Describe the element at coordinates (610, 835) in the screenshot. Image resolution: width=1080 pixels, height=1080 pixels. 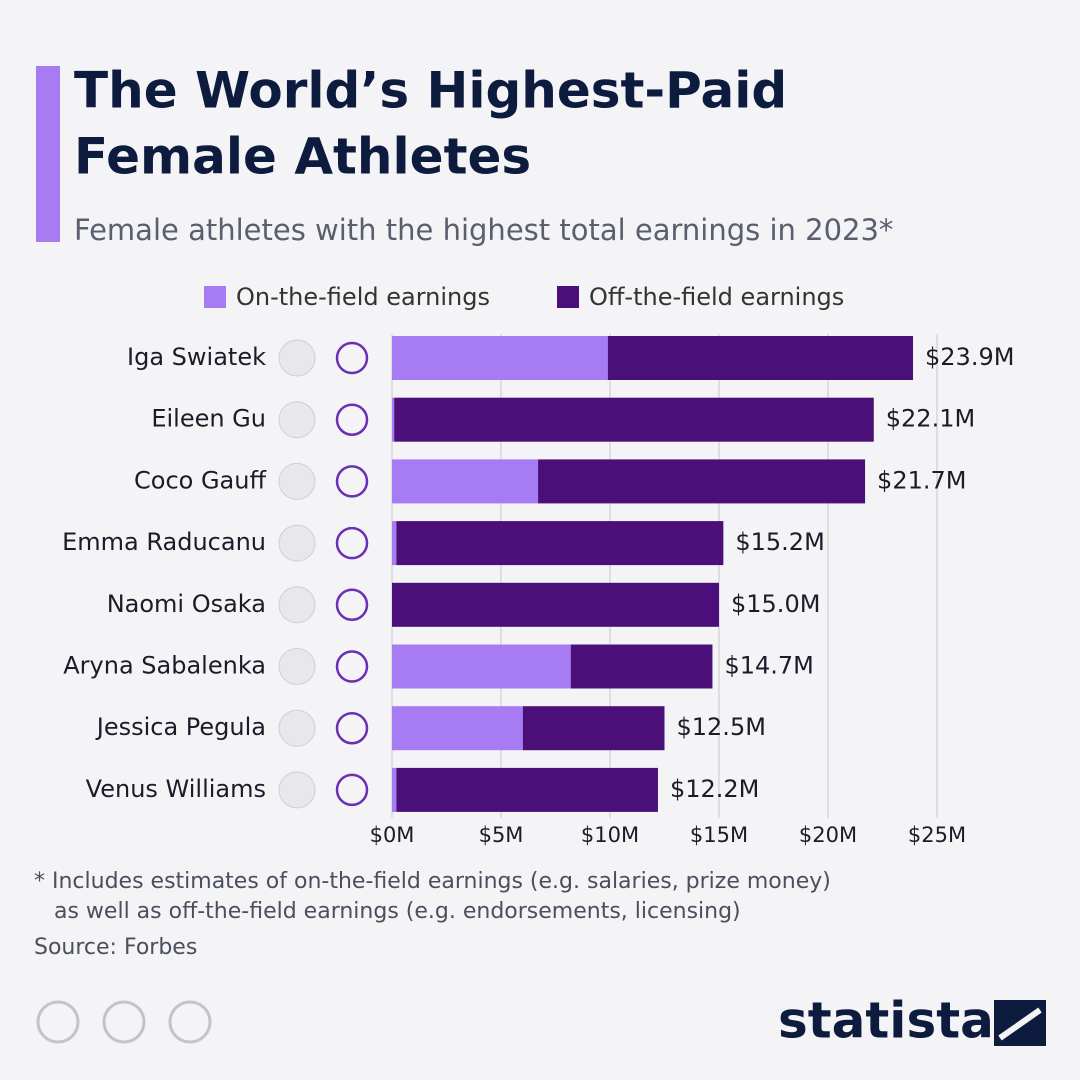
I see `x-tick-label: $10M` at that location.